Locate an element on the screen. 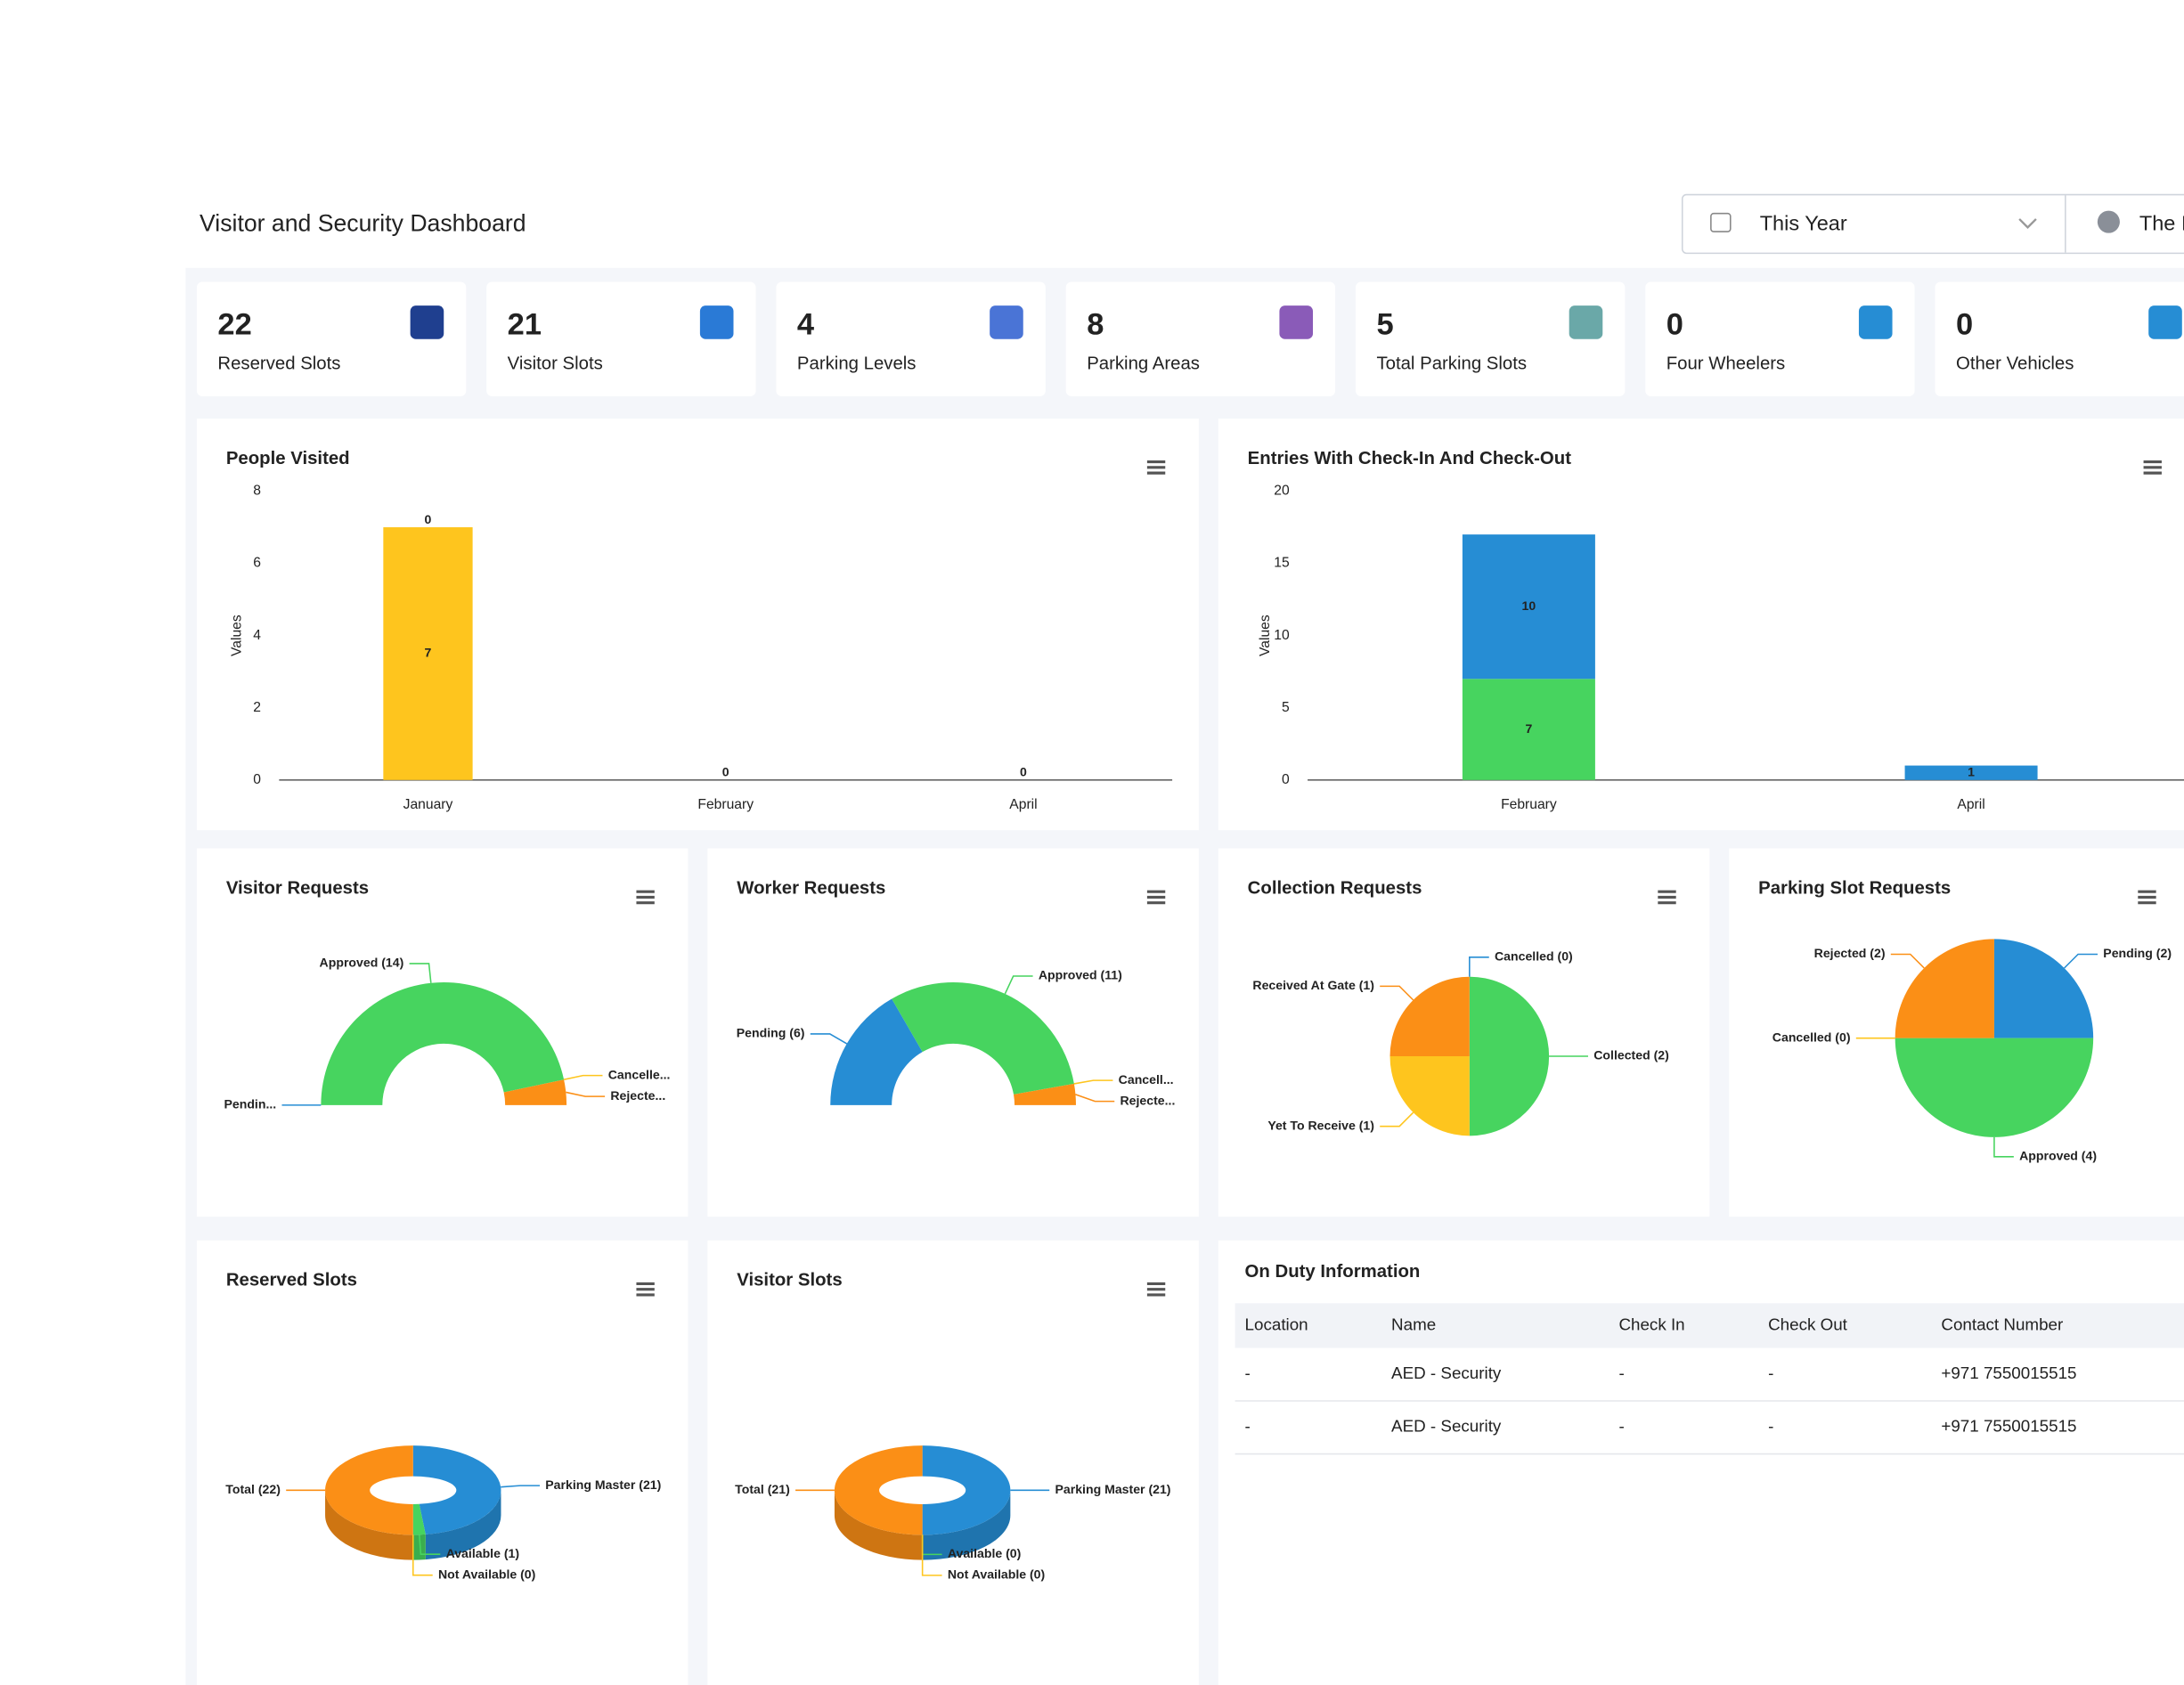 Image resolution: width=2184 pixels, height=1685 pixels. y-tick-label: 4 is located at coordinates (257, 635).